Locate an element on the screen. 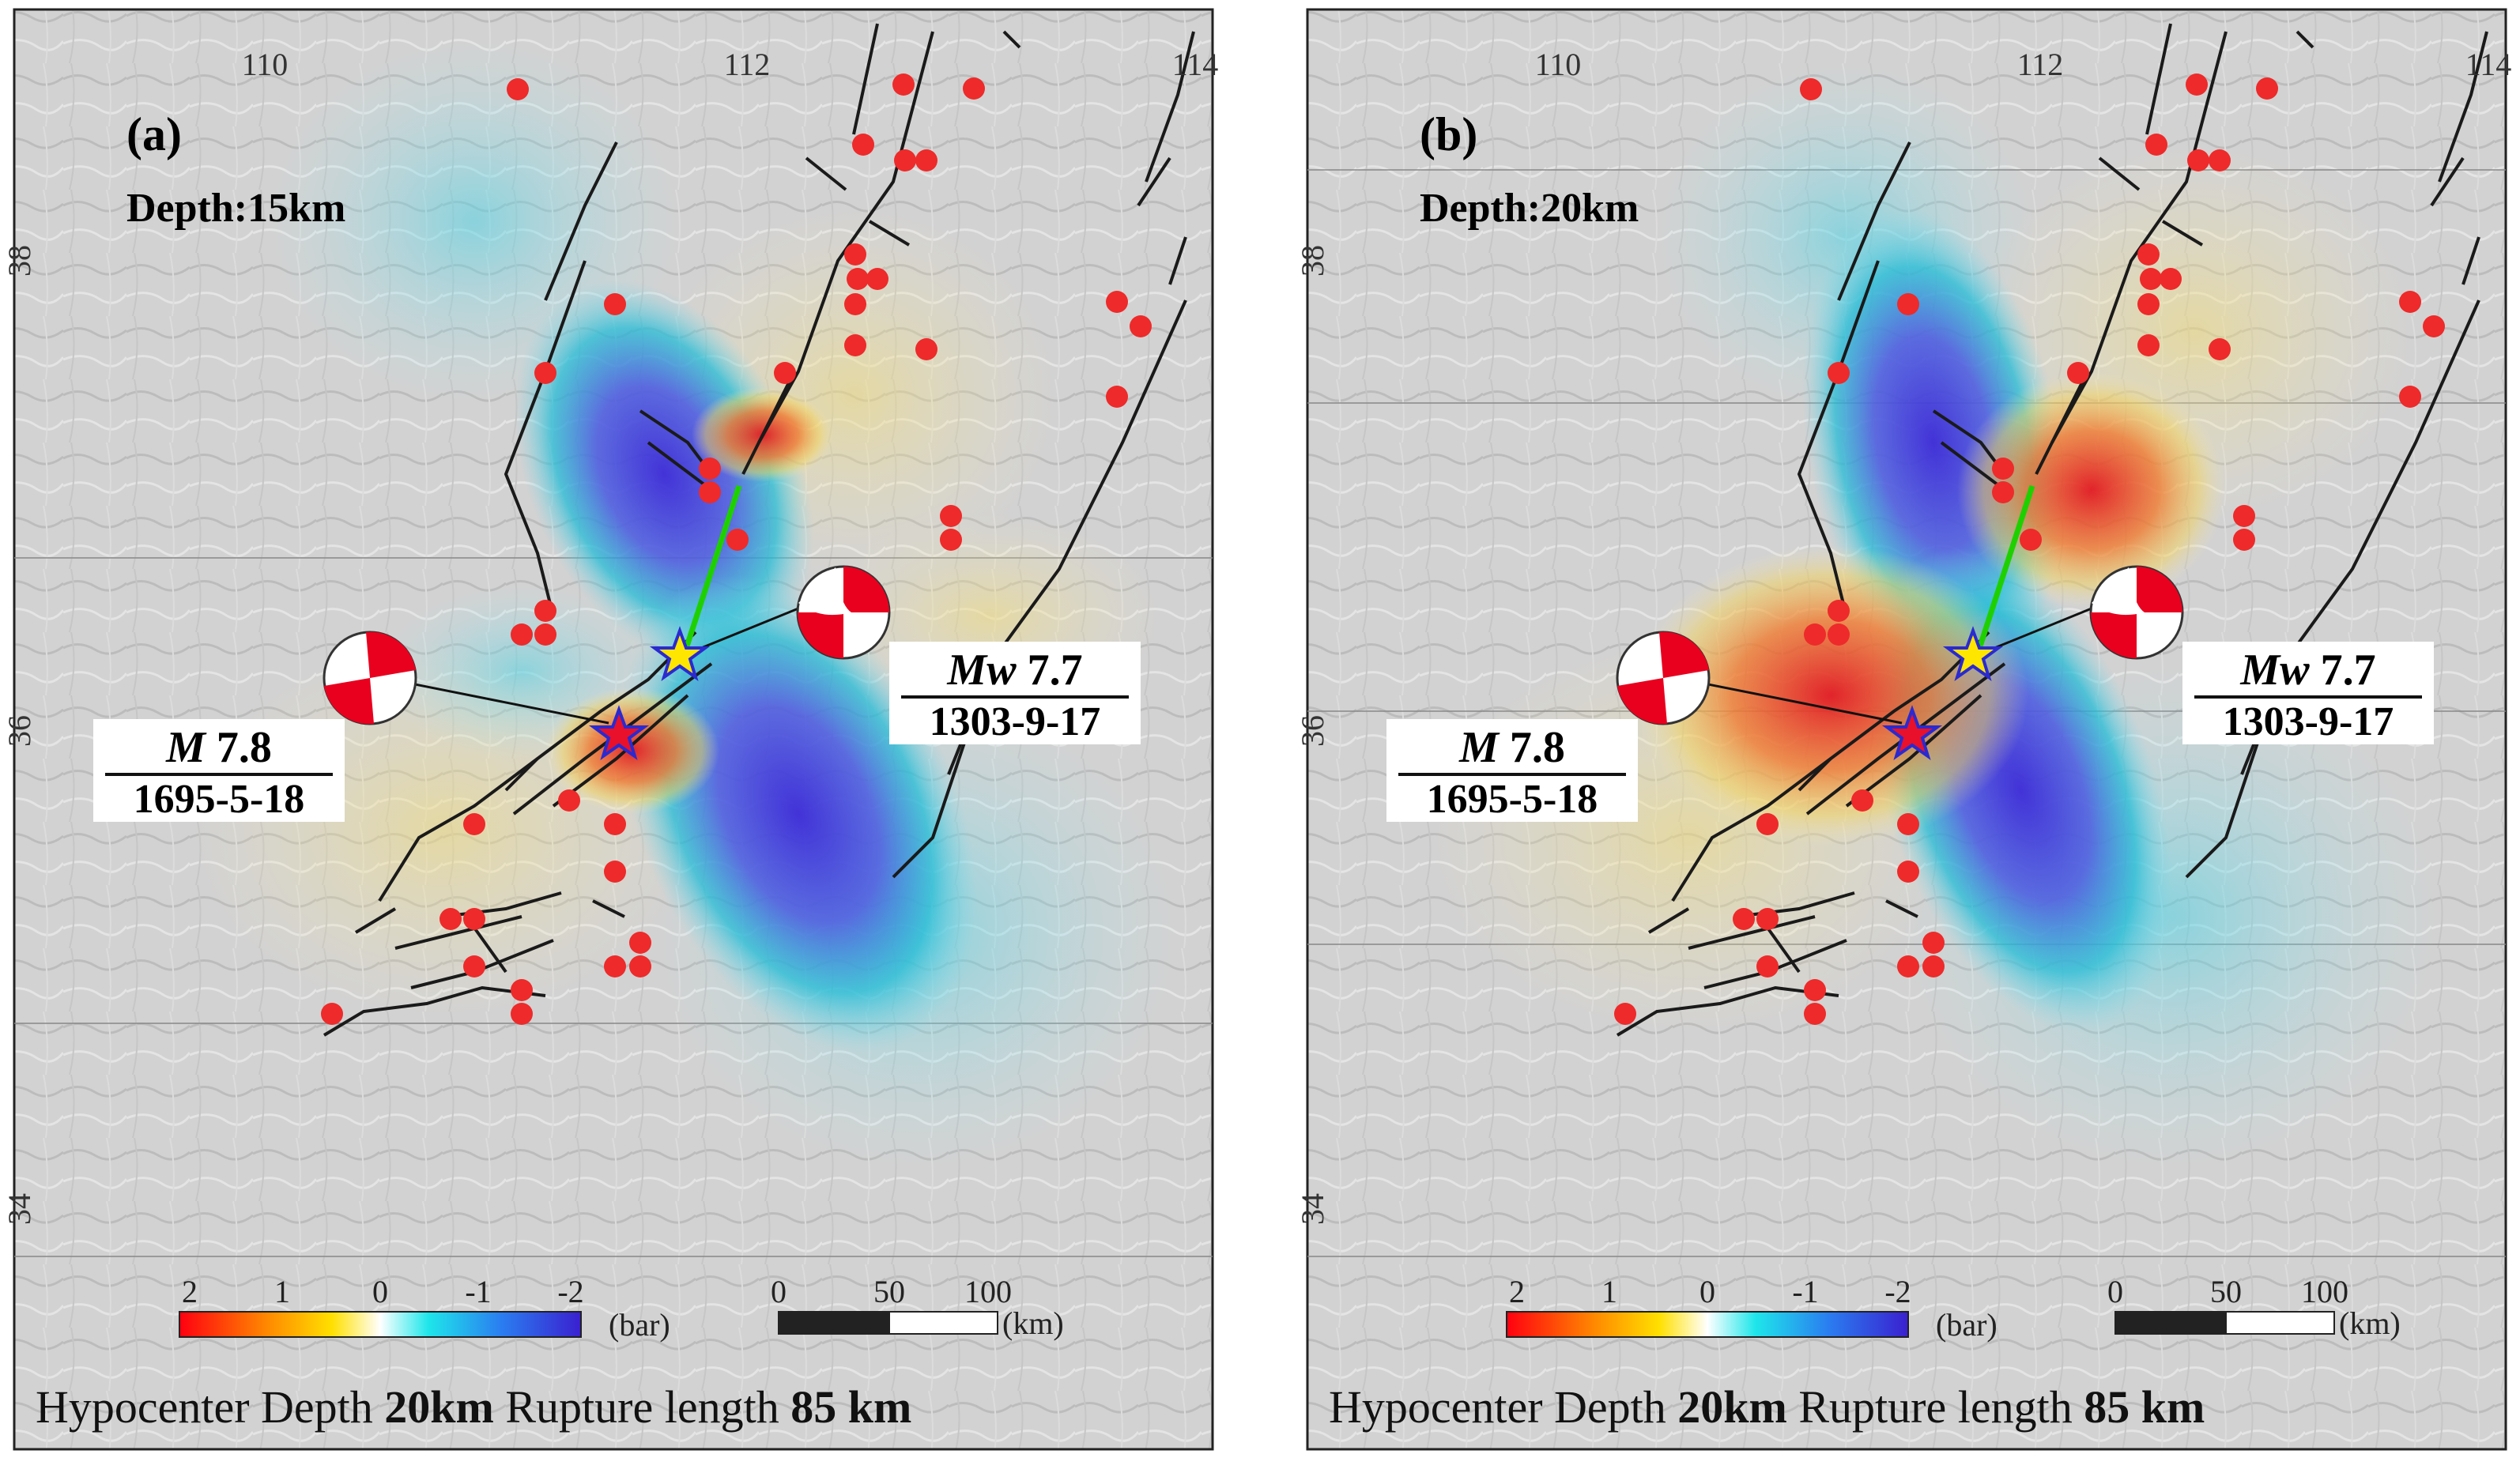 The width and height of the screenshot is (2520, 1469). panel-label: (a) is located at coordinates (154, 134).